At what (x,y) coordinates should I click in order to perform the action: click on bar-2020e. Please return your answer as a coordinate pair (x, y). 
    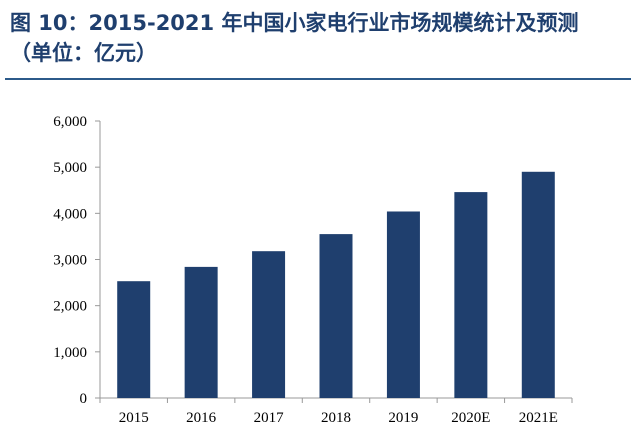
    Looking at the image, I should click on (471, 295).